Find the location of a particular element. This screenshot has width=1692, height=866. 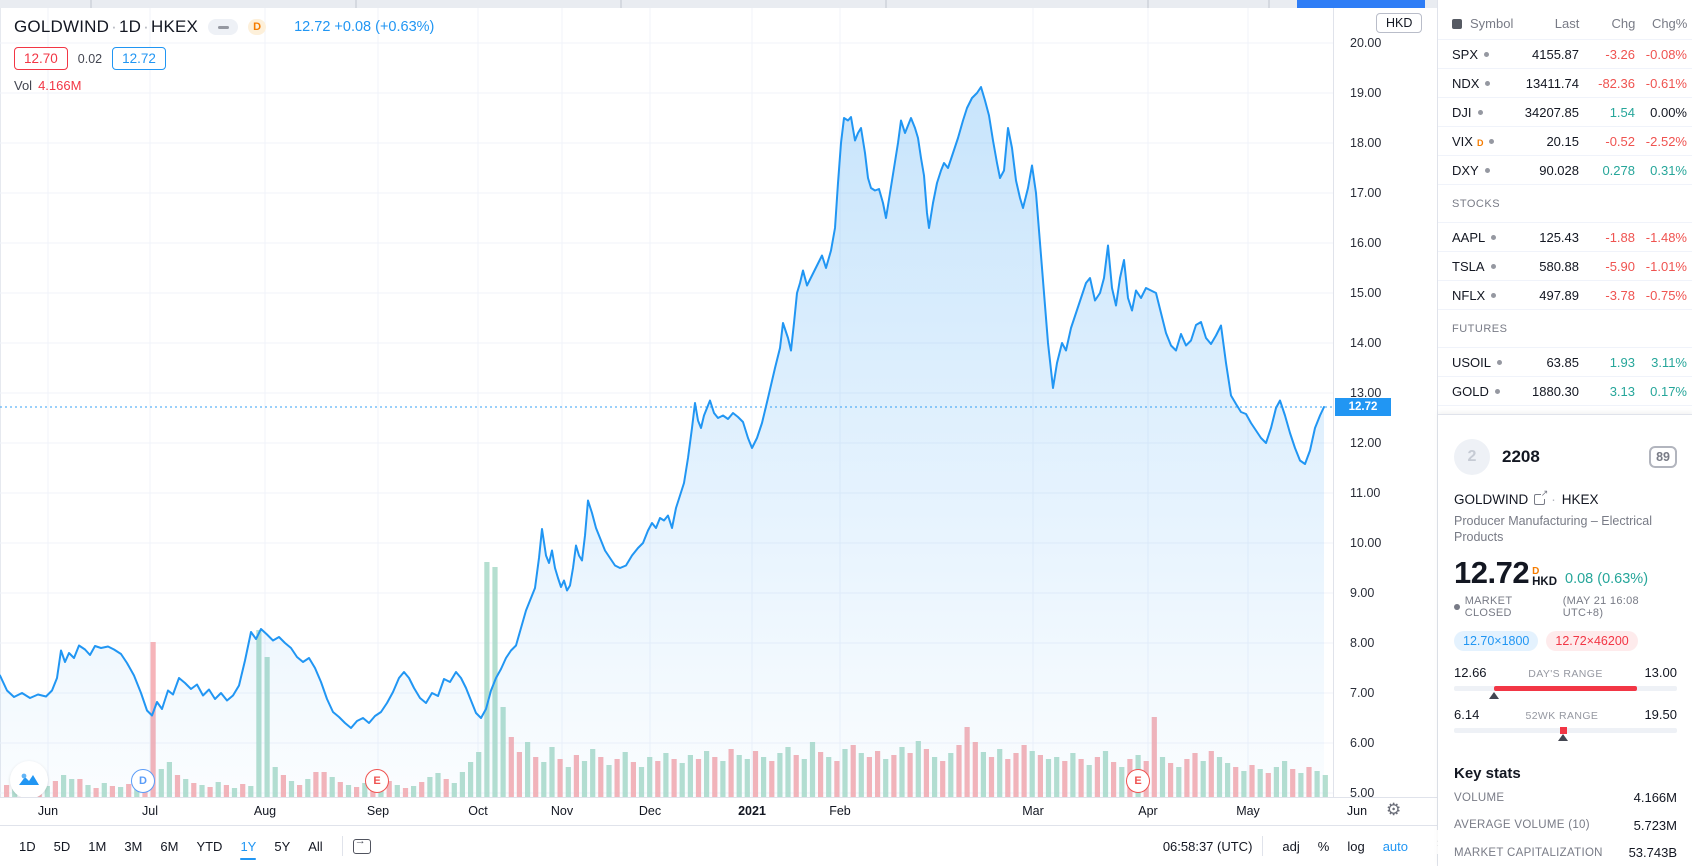

gear-icon: ⚙ is located at coordinates (1394, 809).